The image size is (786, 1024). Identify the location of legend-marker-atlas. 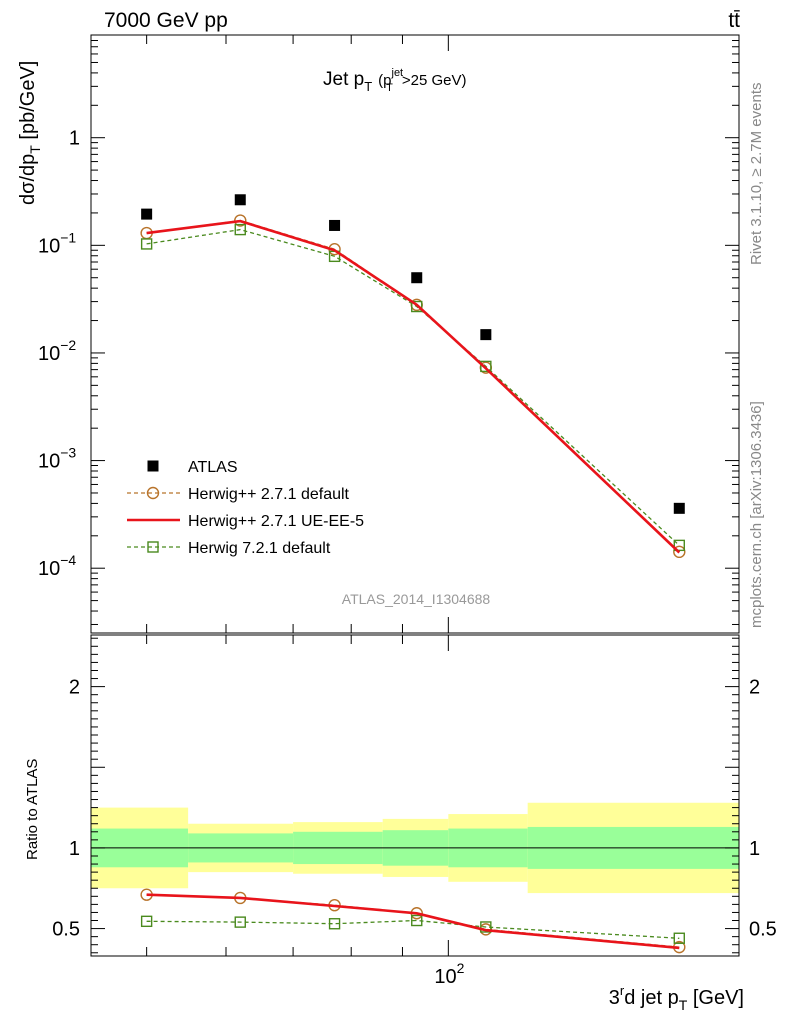
(153, 466).